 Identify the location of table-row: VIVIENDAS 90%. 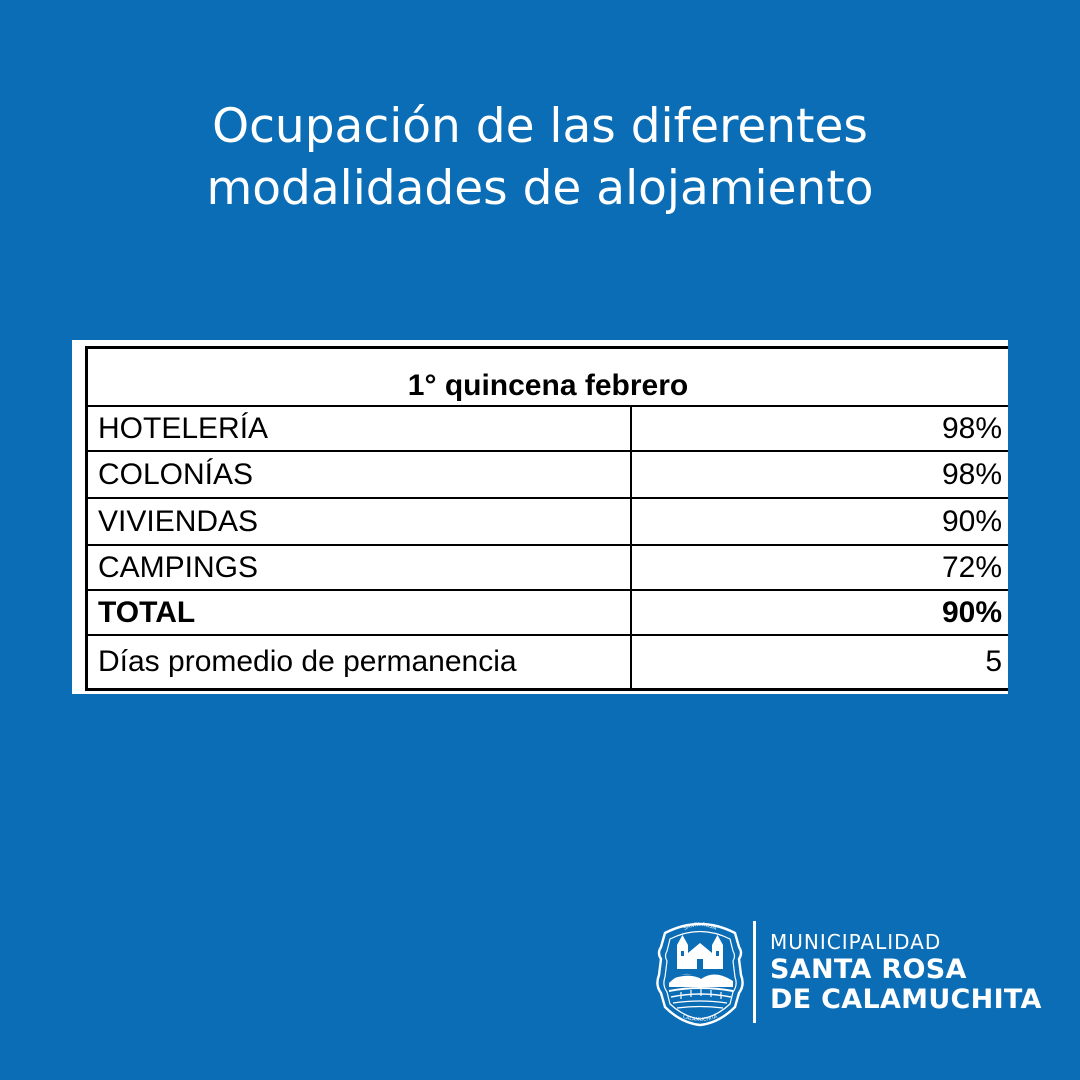
(546, 521).